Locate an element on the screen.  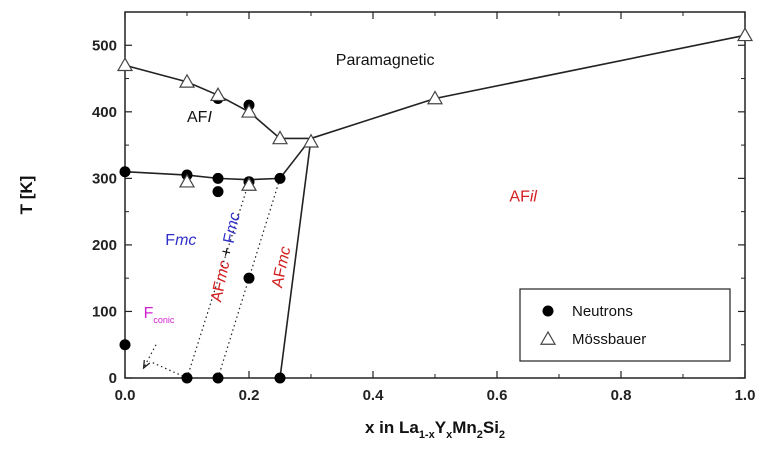
region-label-subscript: conic is located at coordinates (164, 320).